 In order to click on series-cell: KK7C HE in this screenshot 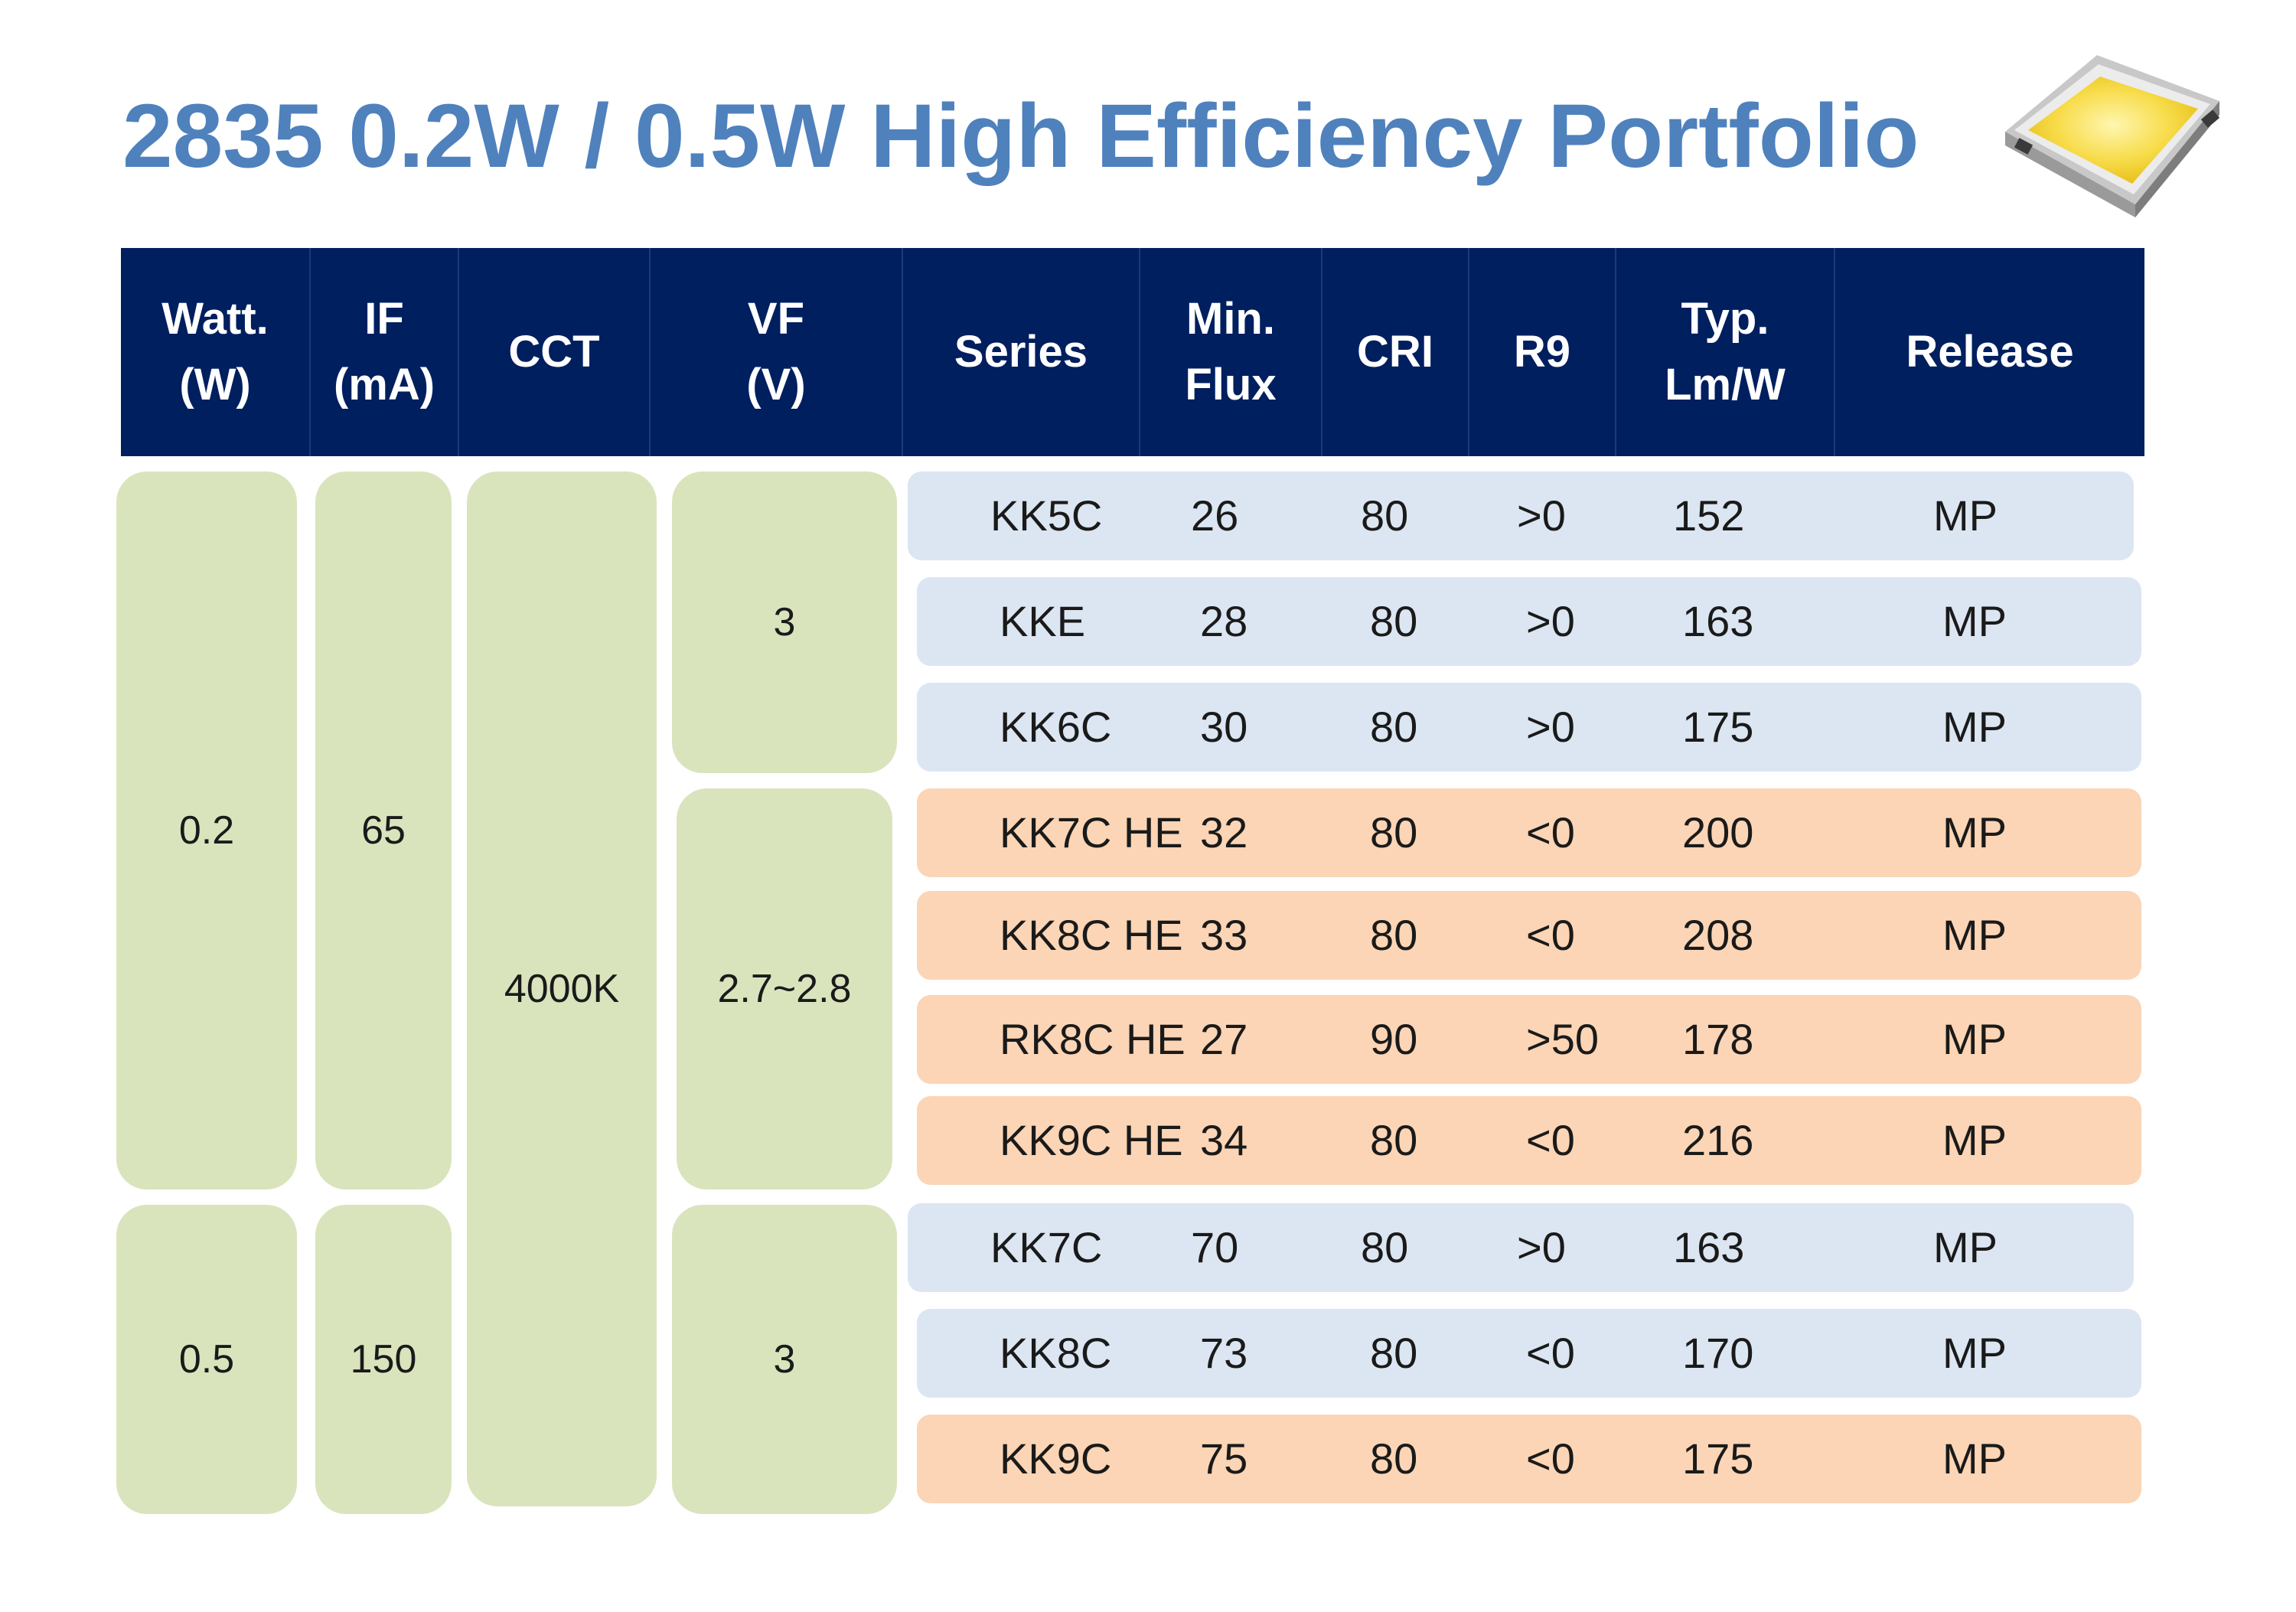, I will do `click(1091, 832)`.